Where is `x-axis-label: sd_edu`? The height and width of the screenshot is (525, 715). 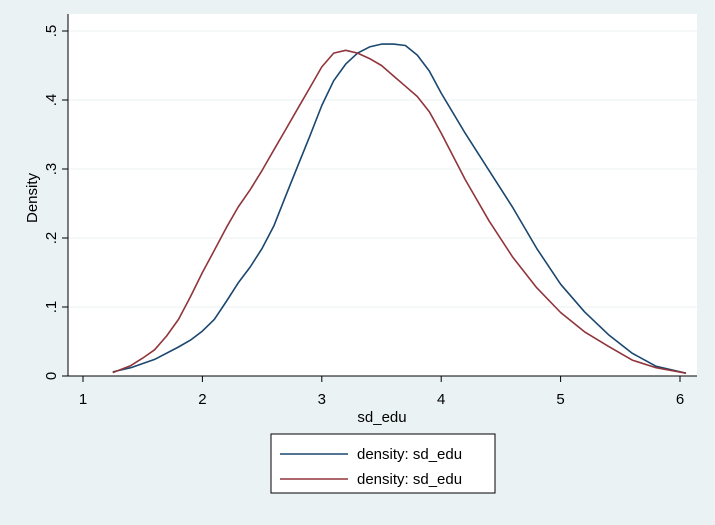
x-axis-label: sd_edu is located at coordinates (381, 417).